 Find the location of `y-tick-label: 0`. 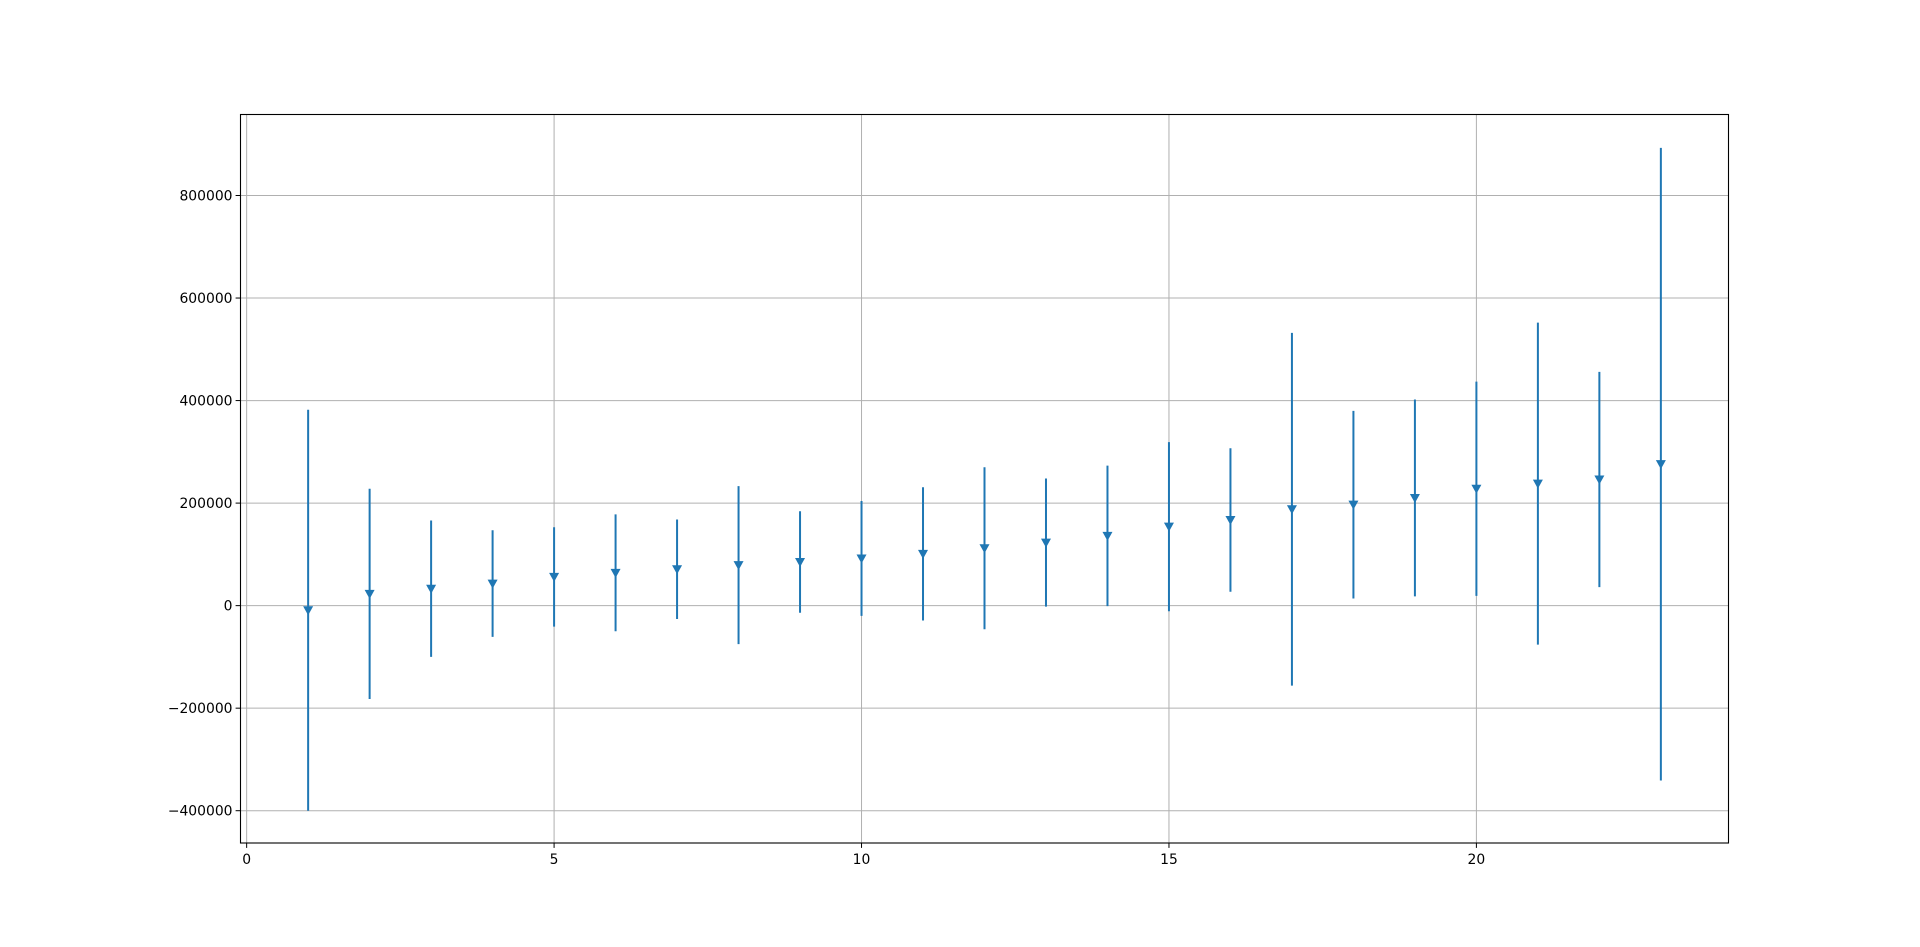

y-tick-label: 0 is located at coordinates (228, 607).